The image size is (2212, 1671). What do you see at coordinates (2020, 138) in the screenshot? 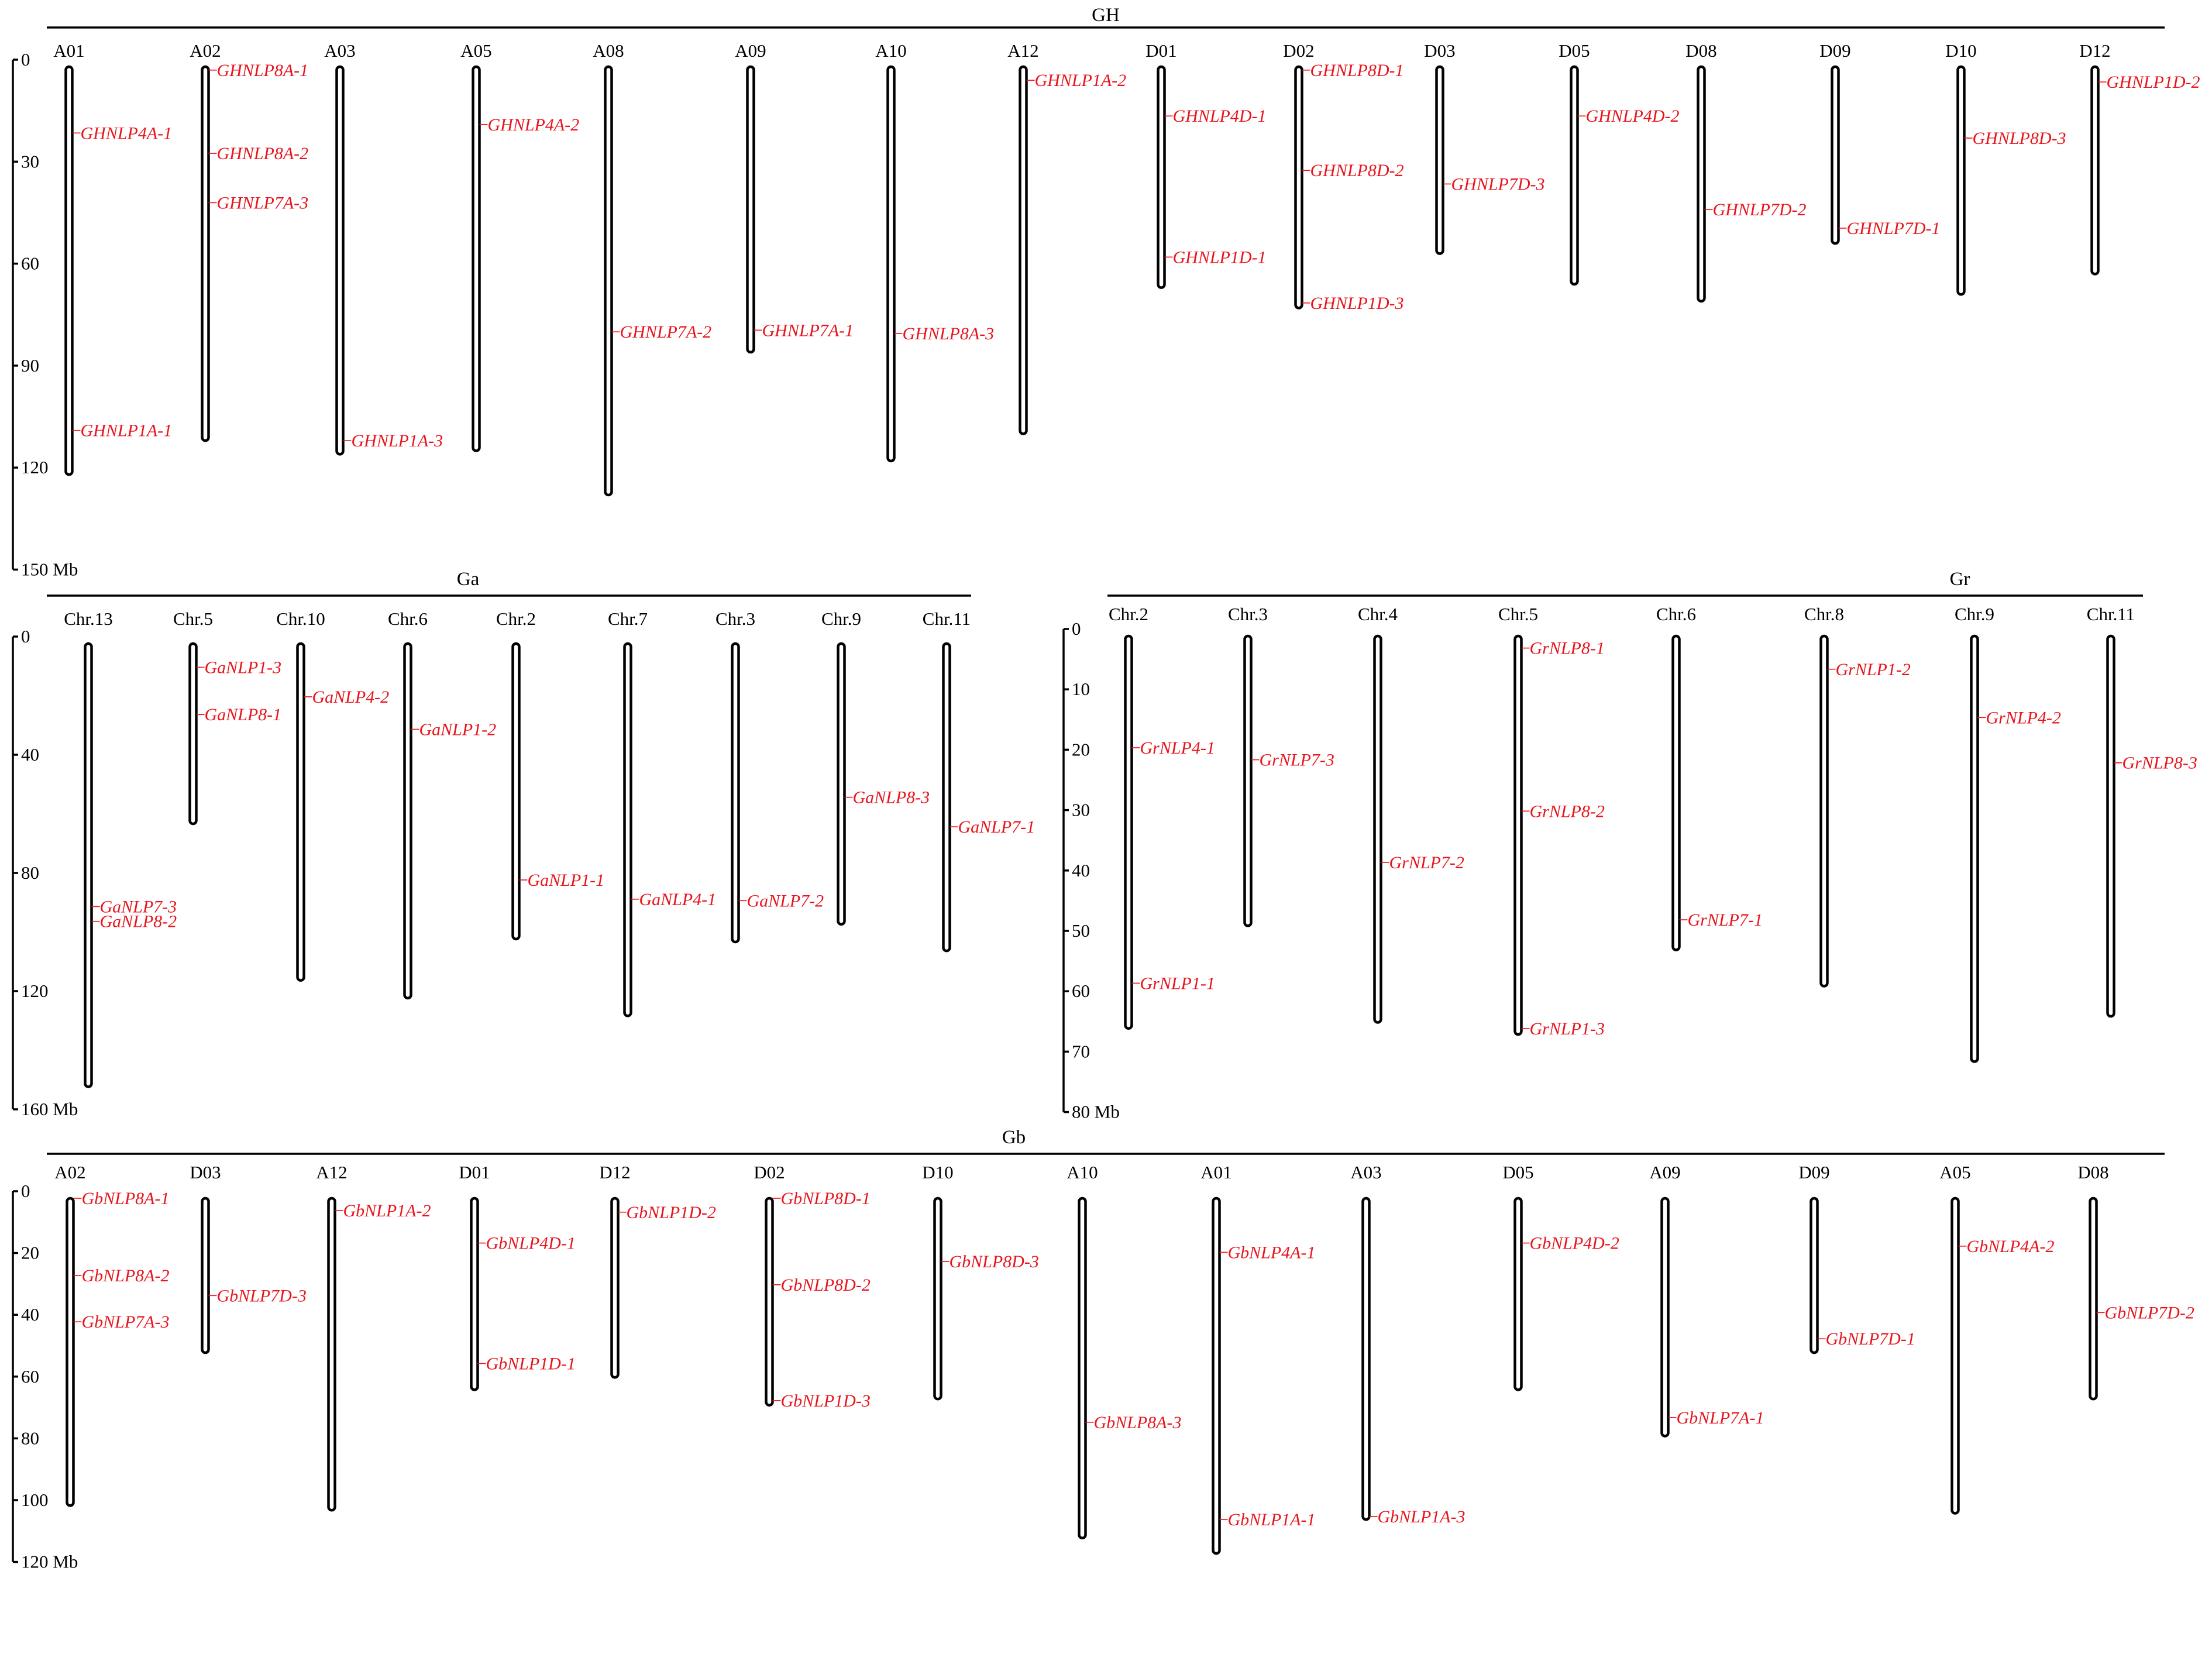
I see `gene-label: GHNLP8D-3` at bounding box center [2020, 138].